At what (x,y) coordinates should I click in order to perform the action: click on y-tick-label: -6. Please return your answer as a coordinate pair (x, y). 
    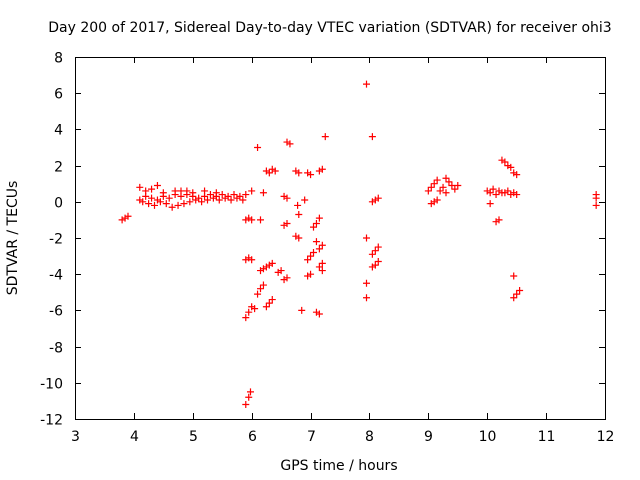
    Looking at the image, I should click on (56, 312).